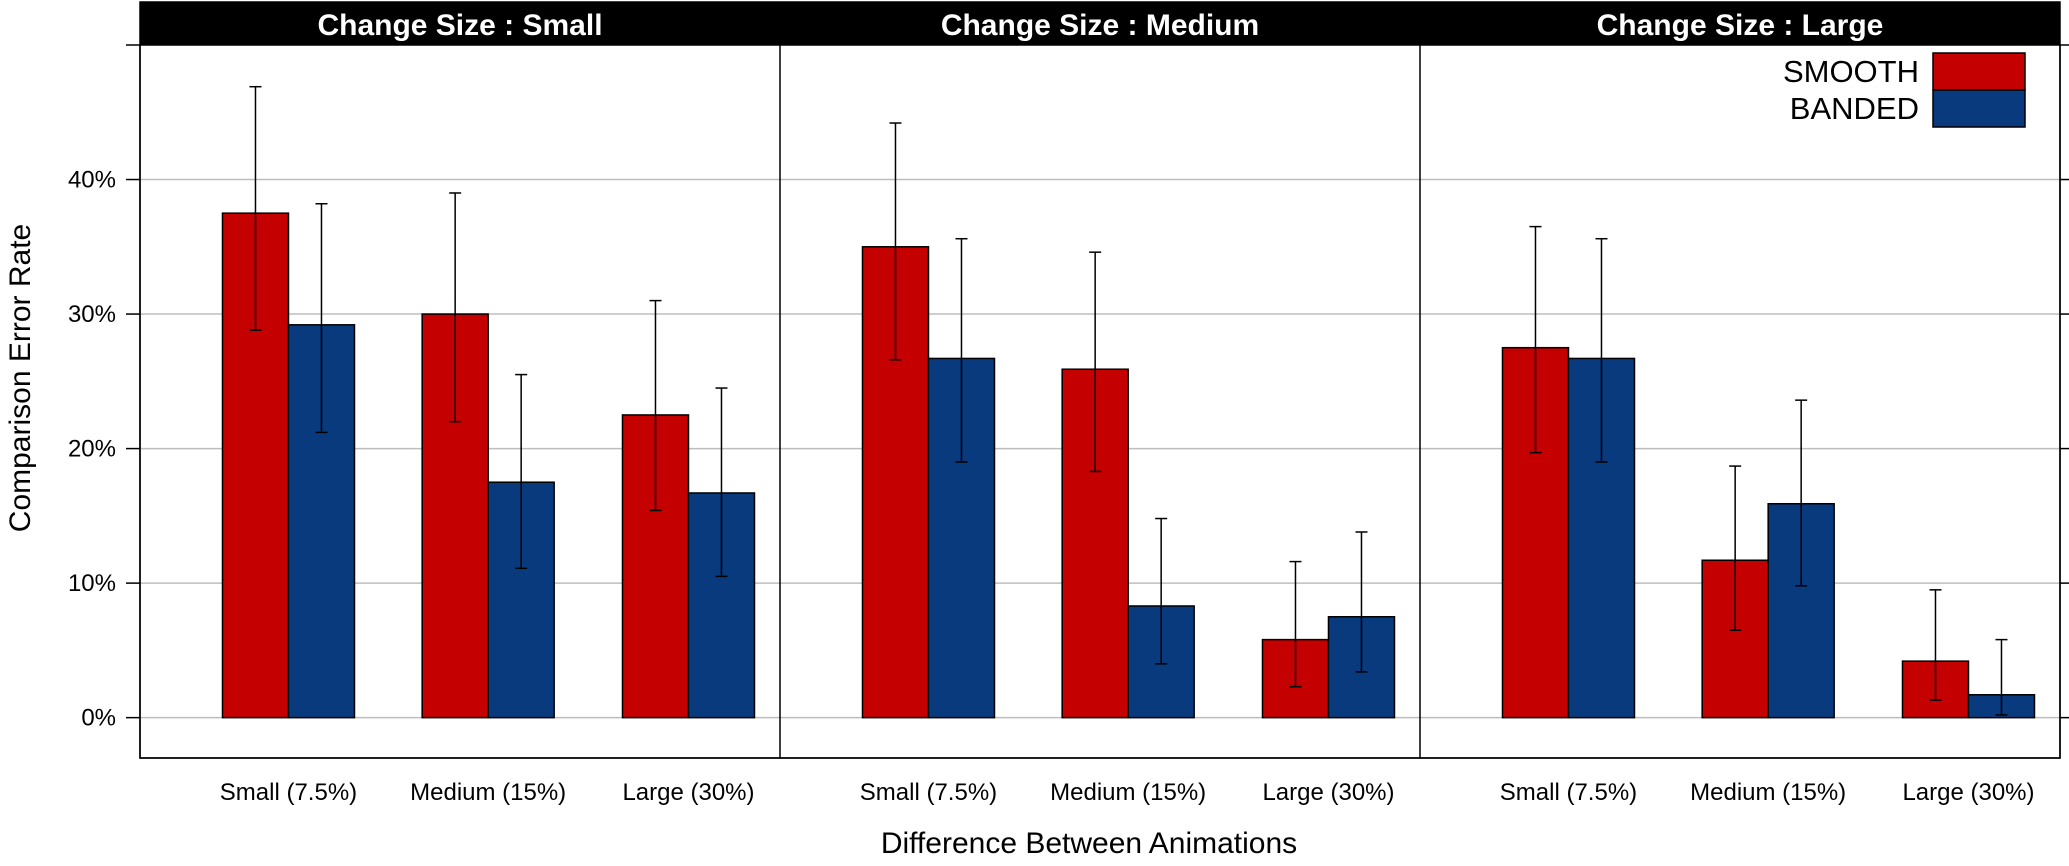 Image resolution: width=2069 pixels, height=866 pixels. Describe the element at coordinates (1851, 71) in the screenshot. I see `legend-label-smooth: SMOOTH` at that location.